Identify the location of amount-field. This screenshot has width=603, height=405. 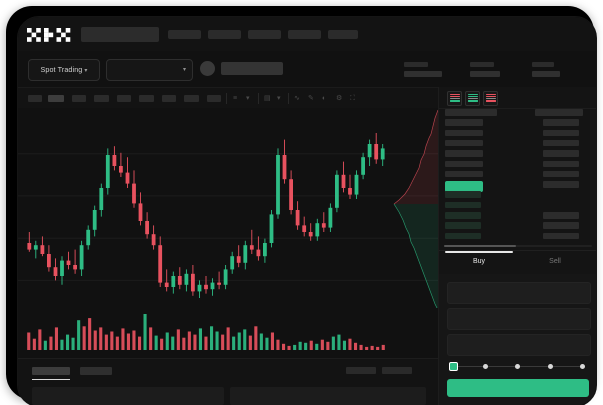
(519, 319).